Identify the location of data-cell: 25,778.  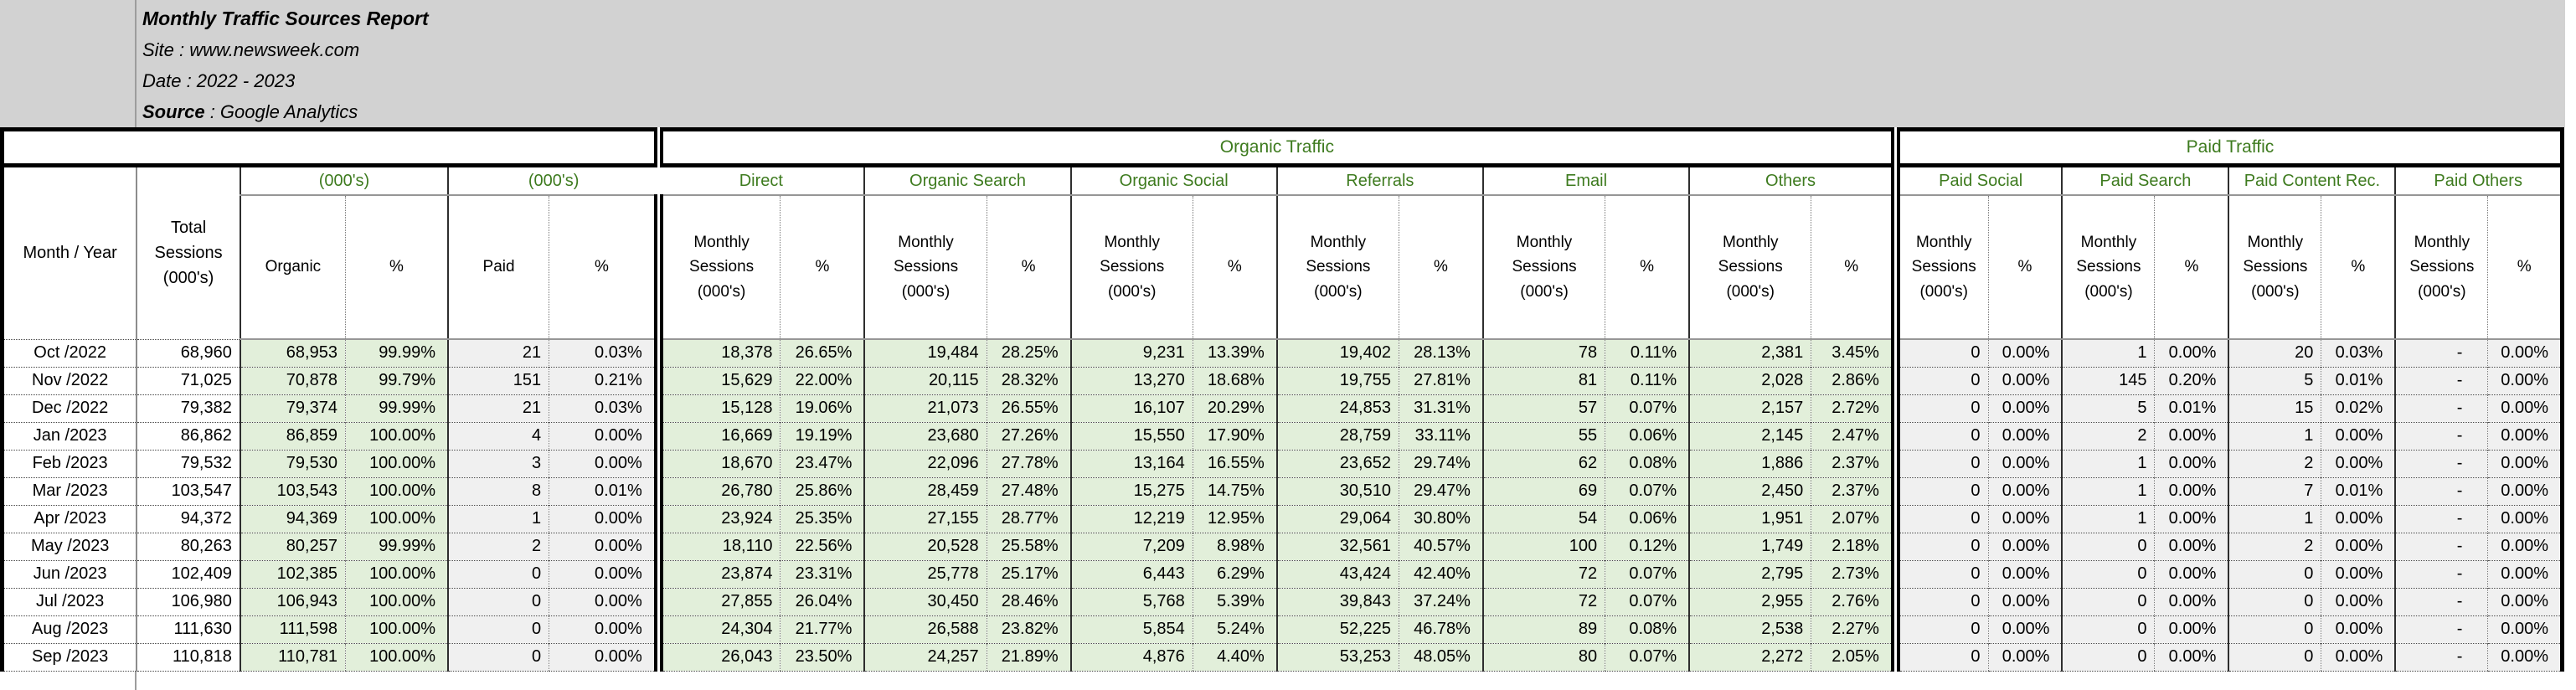
(925, 573).